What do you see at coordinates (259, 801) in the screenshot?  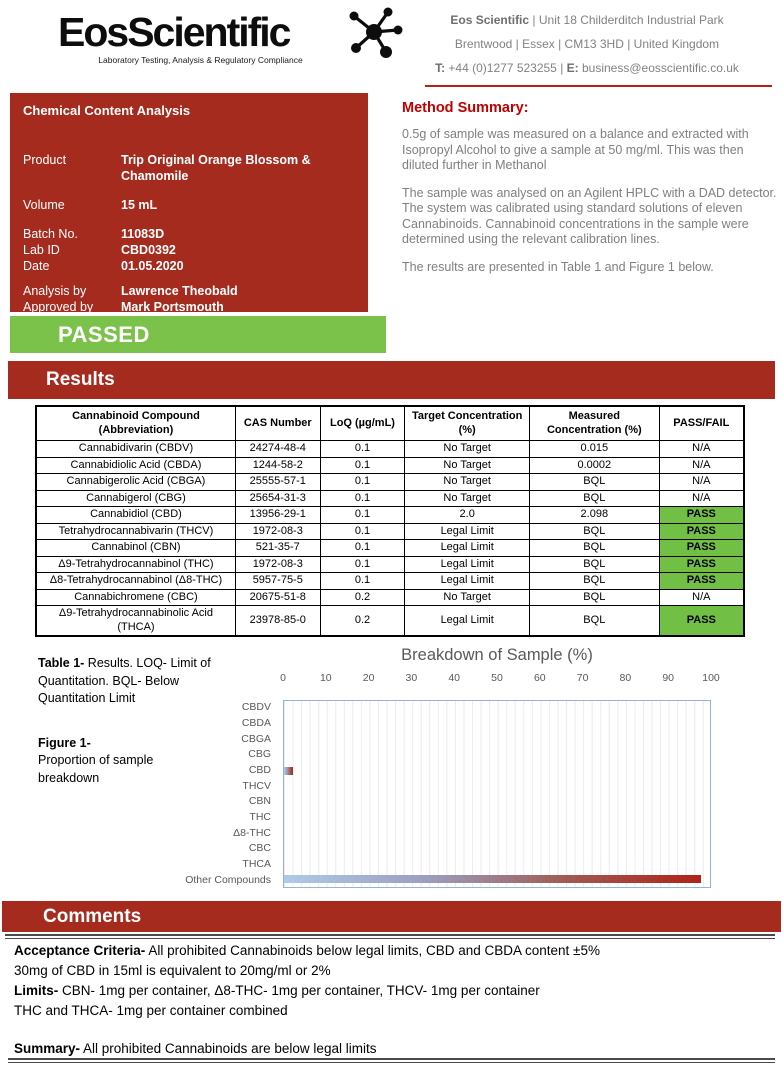 I see `chart-category-label: CBN` at bounding box center [259, 801].